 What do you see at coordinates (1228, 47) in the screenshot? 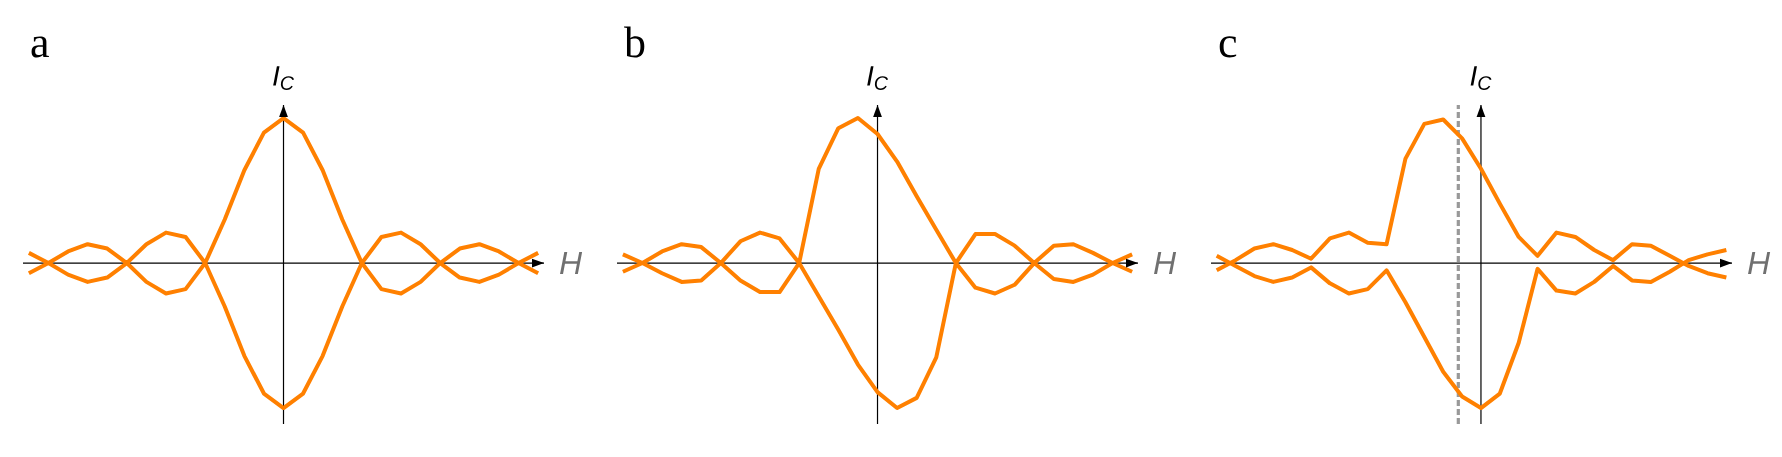
I see `chart-title: c` at bounding box center [1228, 47].